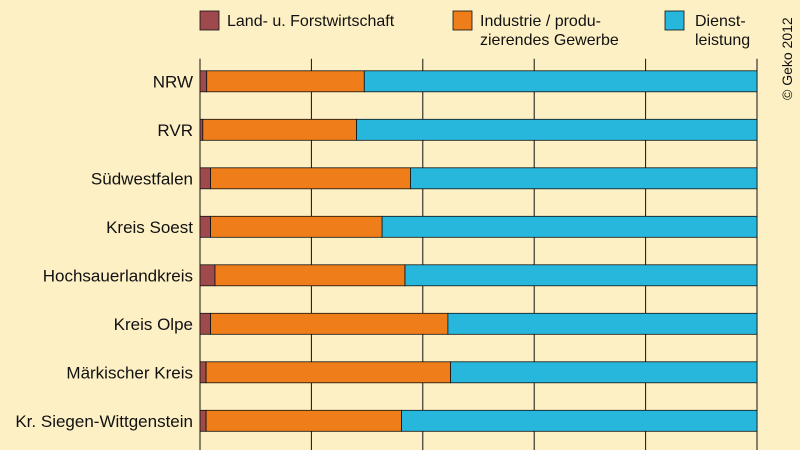 The height and width of the screenshot is (450, 800). I want to click on legend-label: Dienst-, so click(720, 21).